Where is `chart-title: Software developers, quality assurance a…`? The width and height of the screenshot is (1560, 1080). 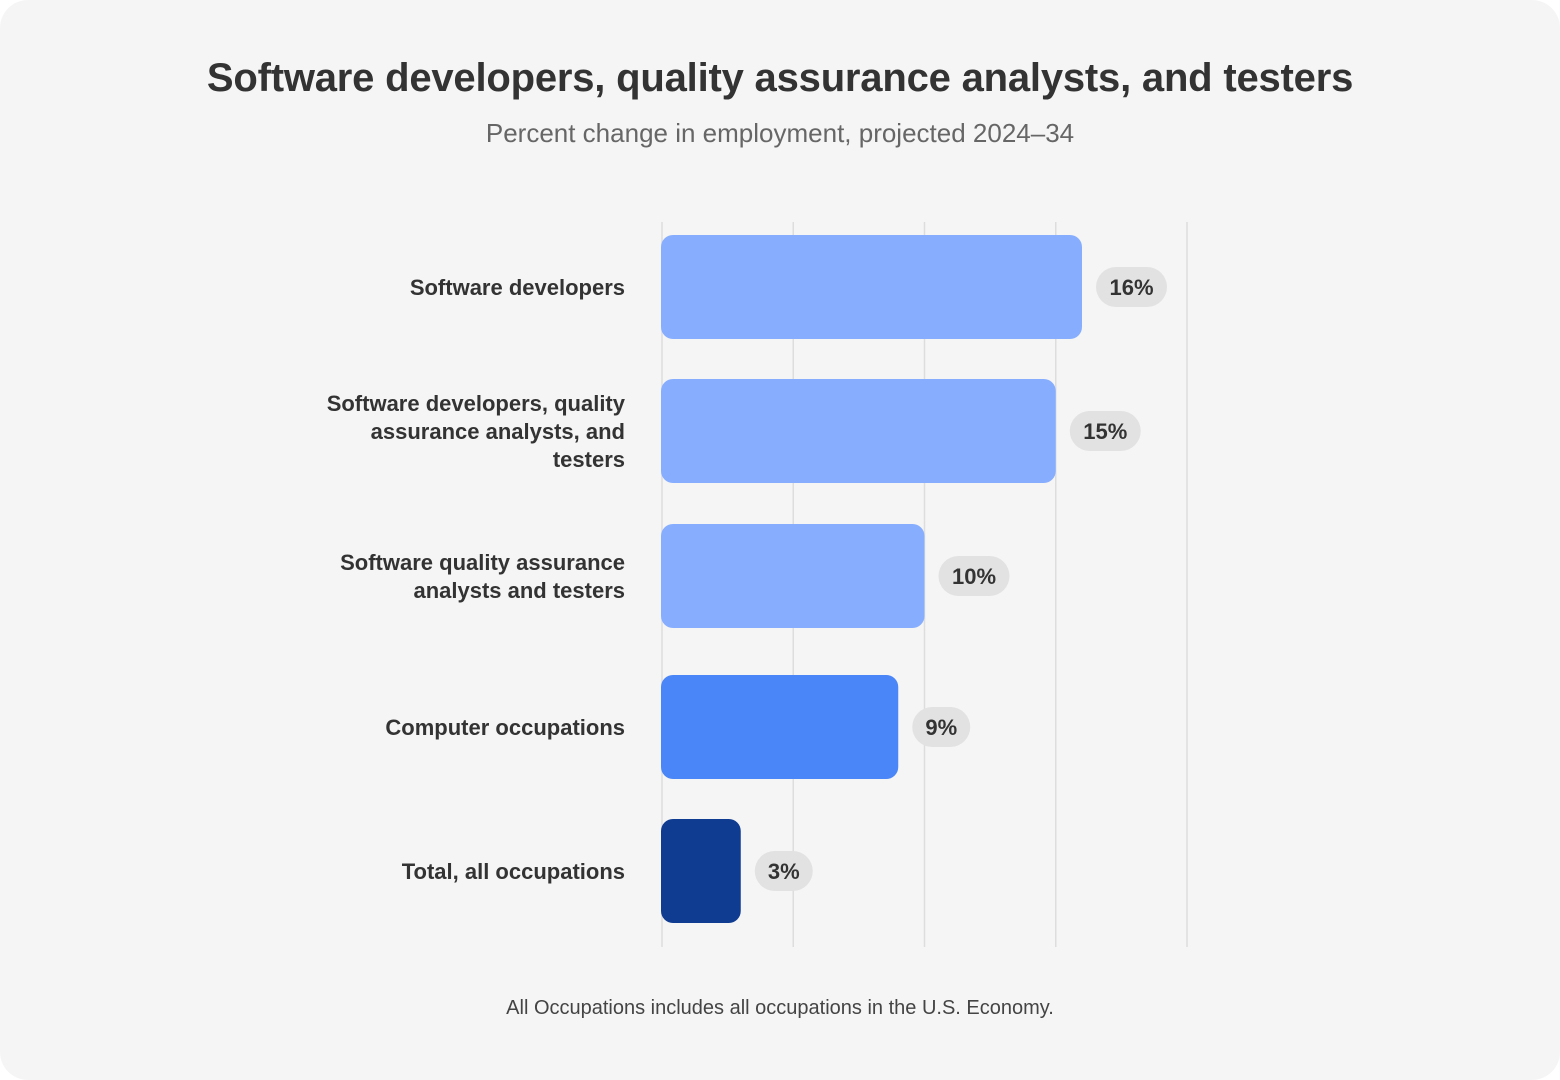
chart-title: Software developers, quality assurance a… is located at coordinates (780, 78).